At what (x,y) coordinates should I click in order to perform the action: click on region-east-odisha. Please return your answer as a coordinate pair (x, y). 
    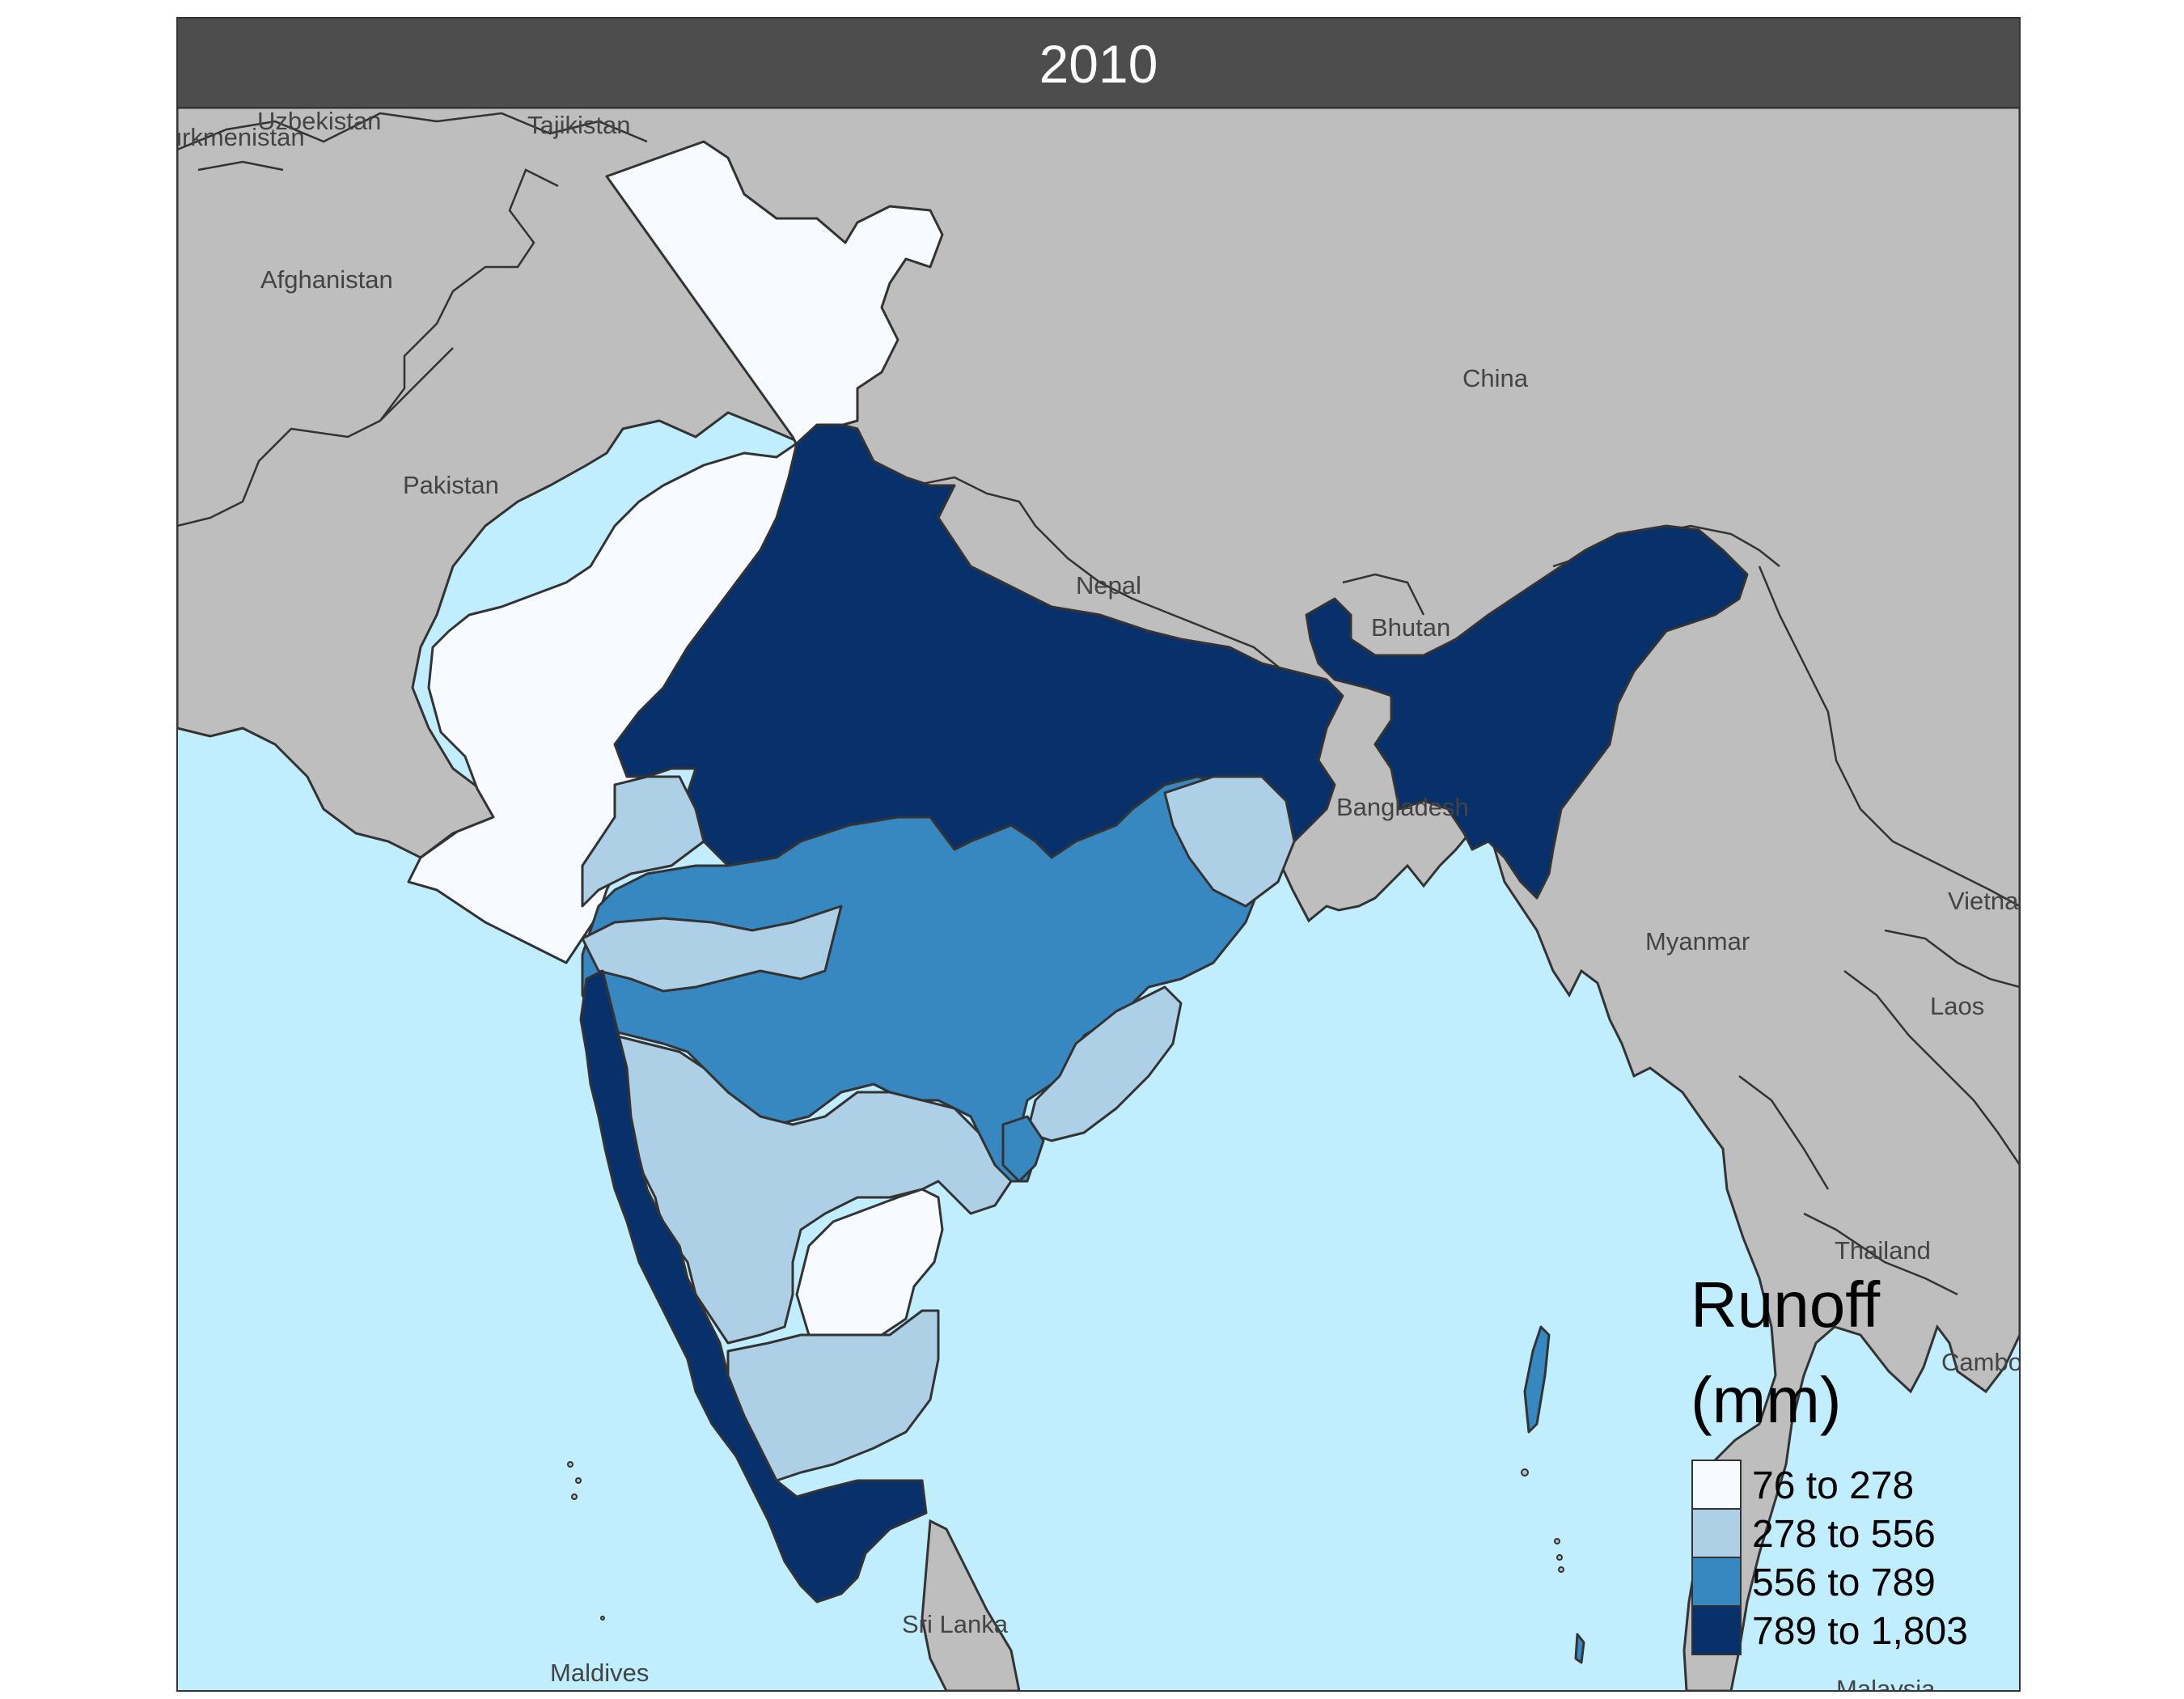
    Looking at the image, I should click on (1229, 841).